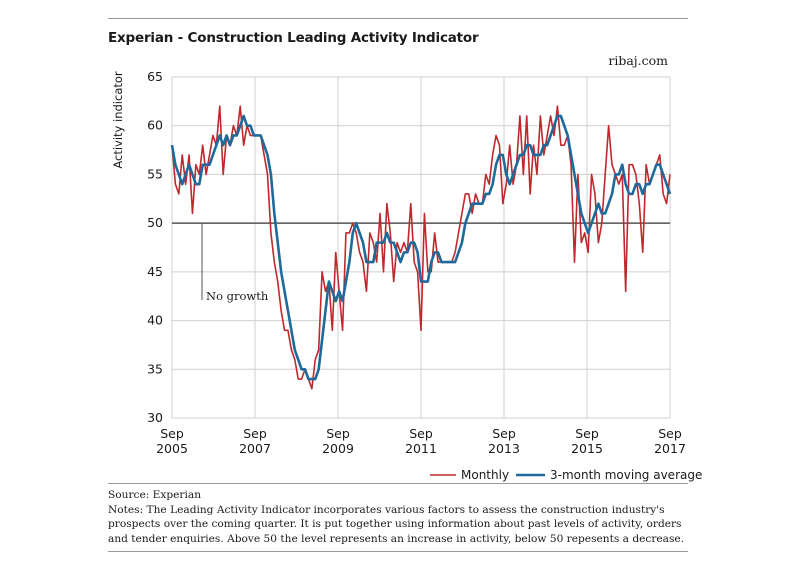 The width and height of the screenshot is (800, 571). I want to click on legend-label-monthly: Monthly, so click(485, 475).